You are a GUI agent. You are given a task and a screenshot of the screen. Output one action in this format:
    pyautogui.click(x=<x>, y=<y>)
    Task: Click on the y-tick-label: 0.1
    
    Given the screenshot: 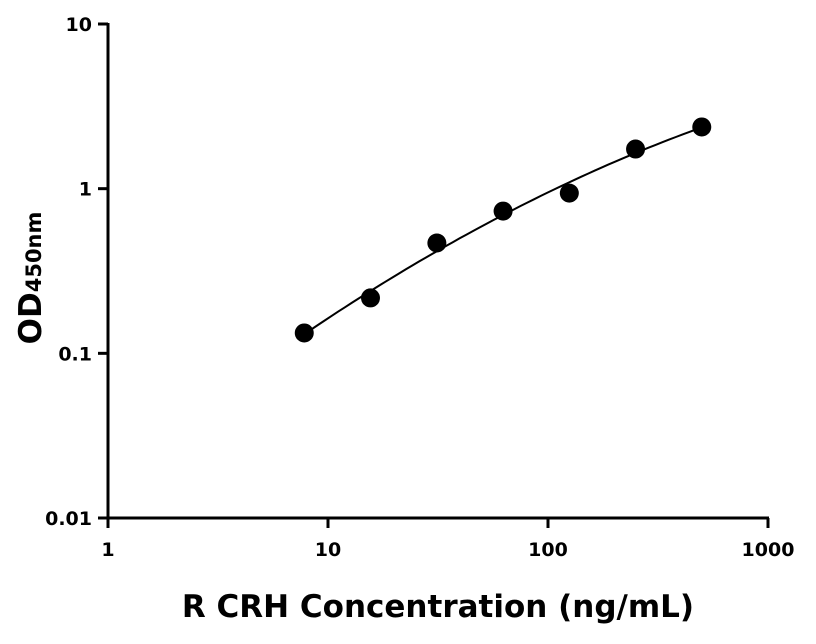 What is the action you would take?
    pyautogui.click(x=75, y=354)
    